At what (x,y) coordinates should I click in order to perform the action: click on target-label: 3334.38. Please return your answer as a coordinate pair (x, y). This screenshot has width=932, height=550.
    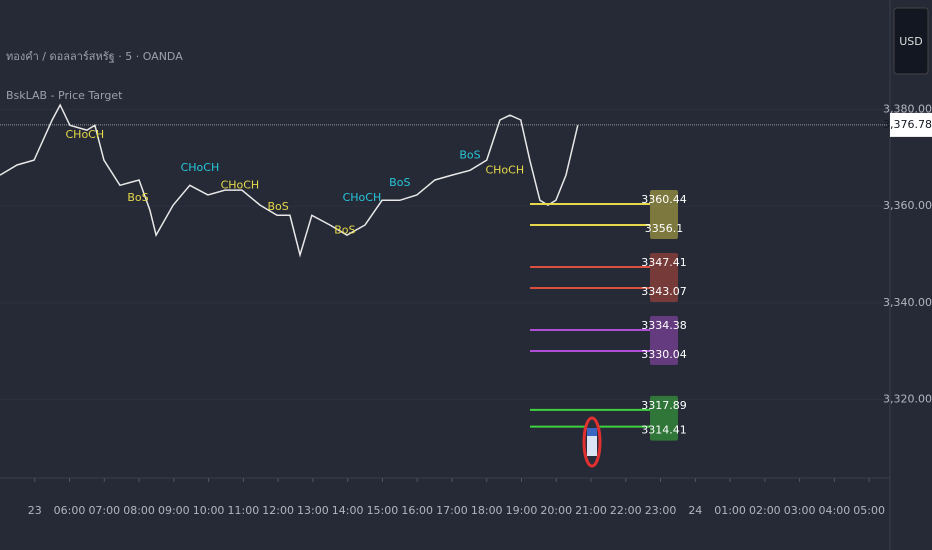
    Looking at the image, I should click on (664, 325).